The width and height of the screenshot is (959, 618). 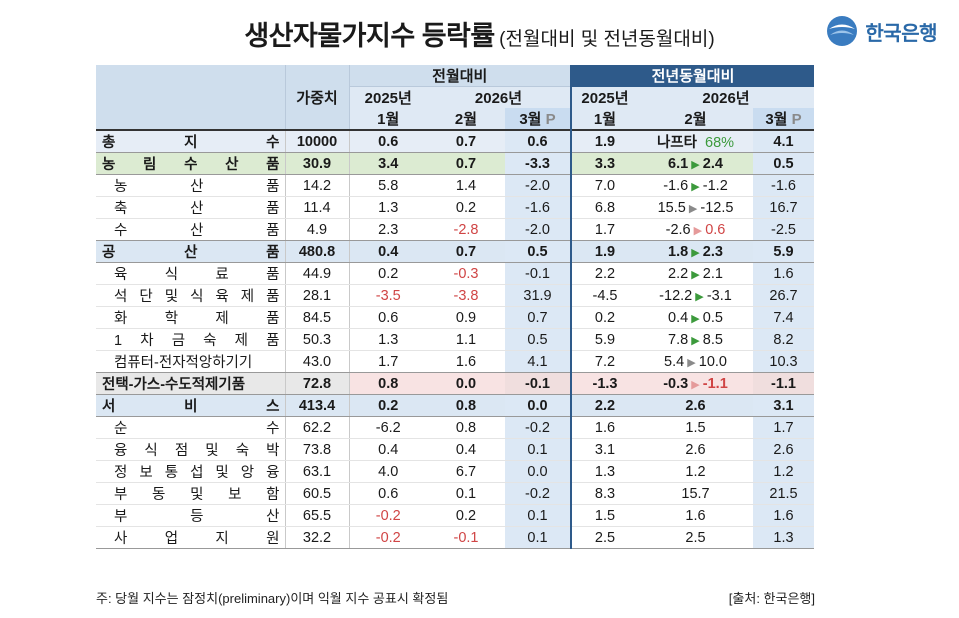 I want to click on yoy-feb-value: 1.6, so click(x=695, y=515).